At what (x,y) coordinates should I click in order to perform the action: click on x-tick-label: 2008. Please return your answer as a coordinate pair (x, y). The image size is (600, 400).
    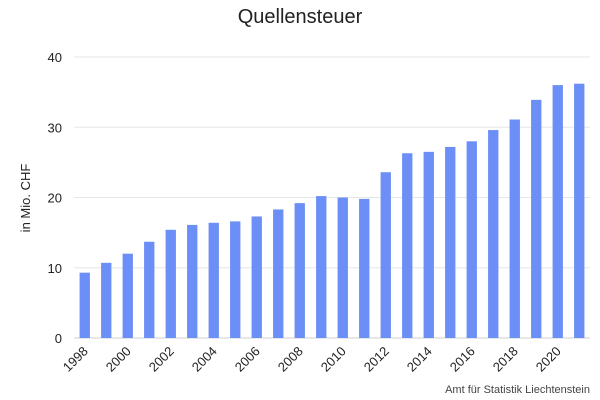
    Looking at the image, I should click on (290, 359).